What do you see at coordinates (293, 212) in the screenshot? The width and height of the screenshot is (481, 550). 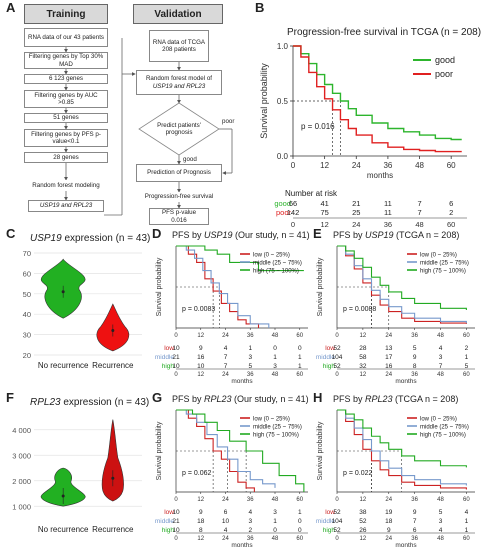 I see `b-risk-value: 142` at bounding box center [293, 212].